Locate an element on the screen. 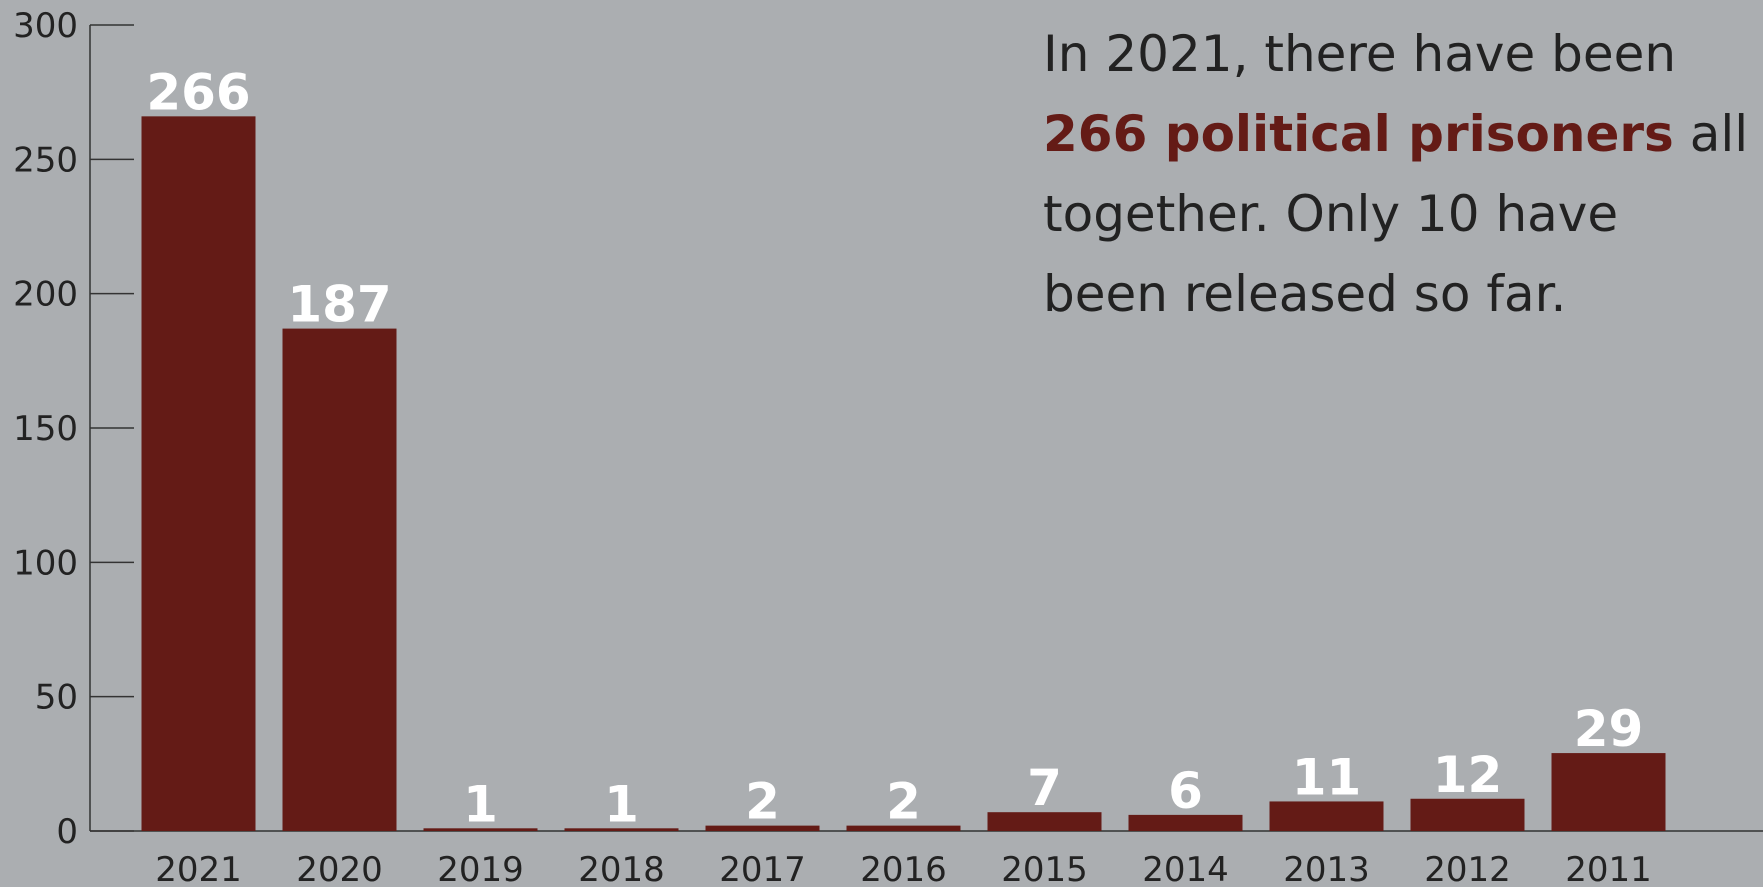 This screenshot has width=1763, height=887. x-tick-label: 2012 is located at coordinates (1467, 868).